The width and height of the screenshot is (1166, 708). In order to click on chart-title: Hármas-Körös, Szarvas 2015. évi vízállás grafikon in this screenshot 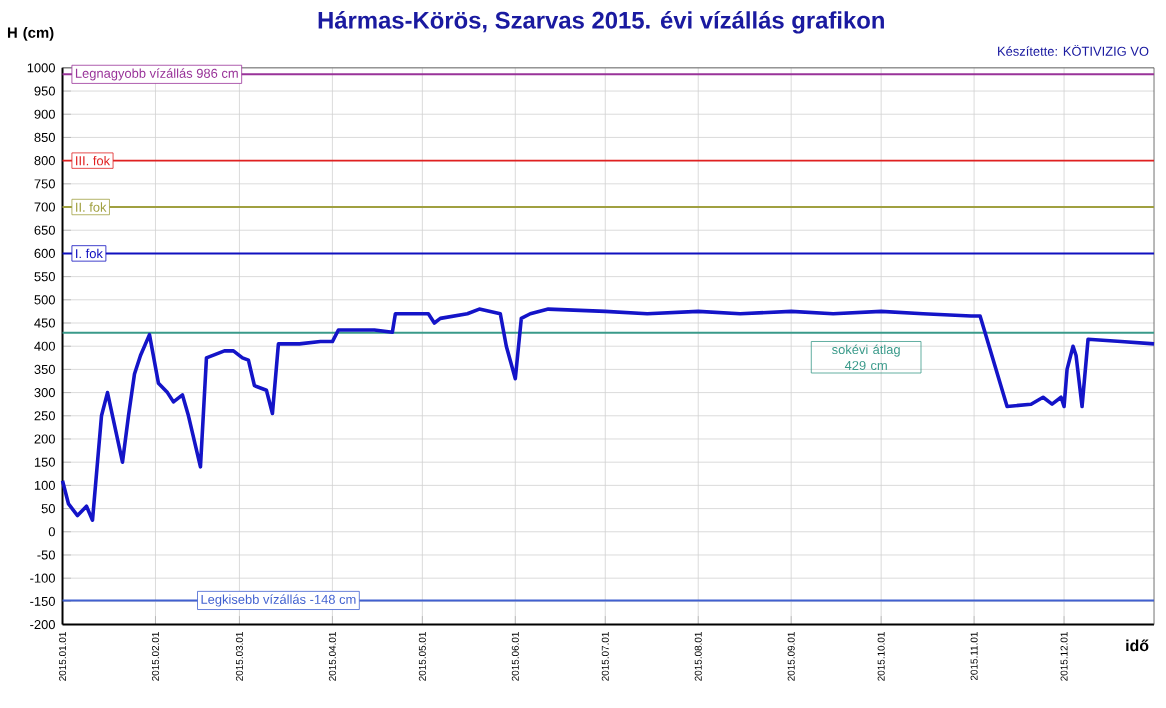, I will do `click(601, 22)`.